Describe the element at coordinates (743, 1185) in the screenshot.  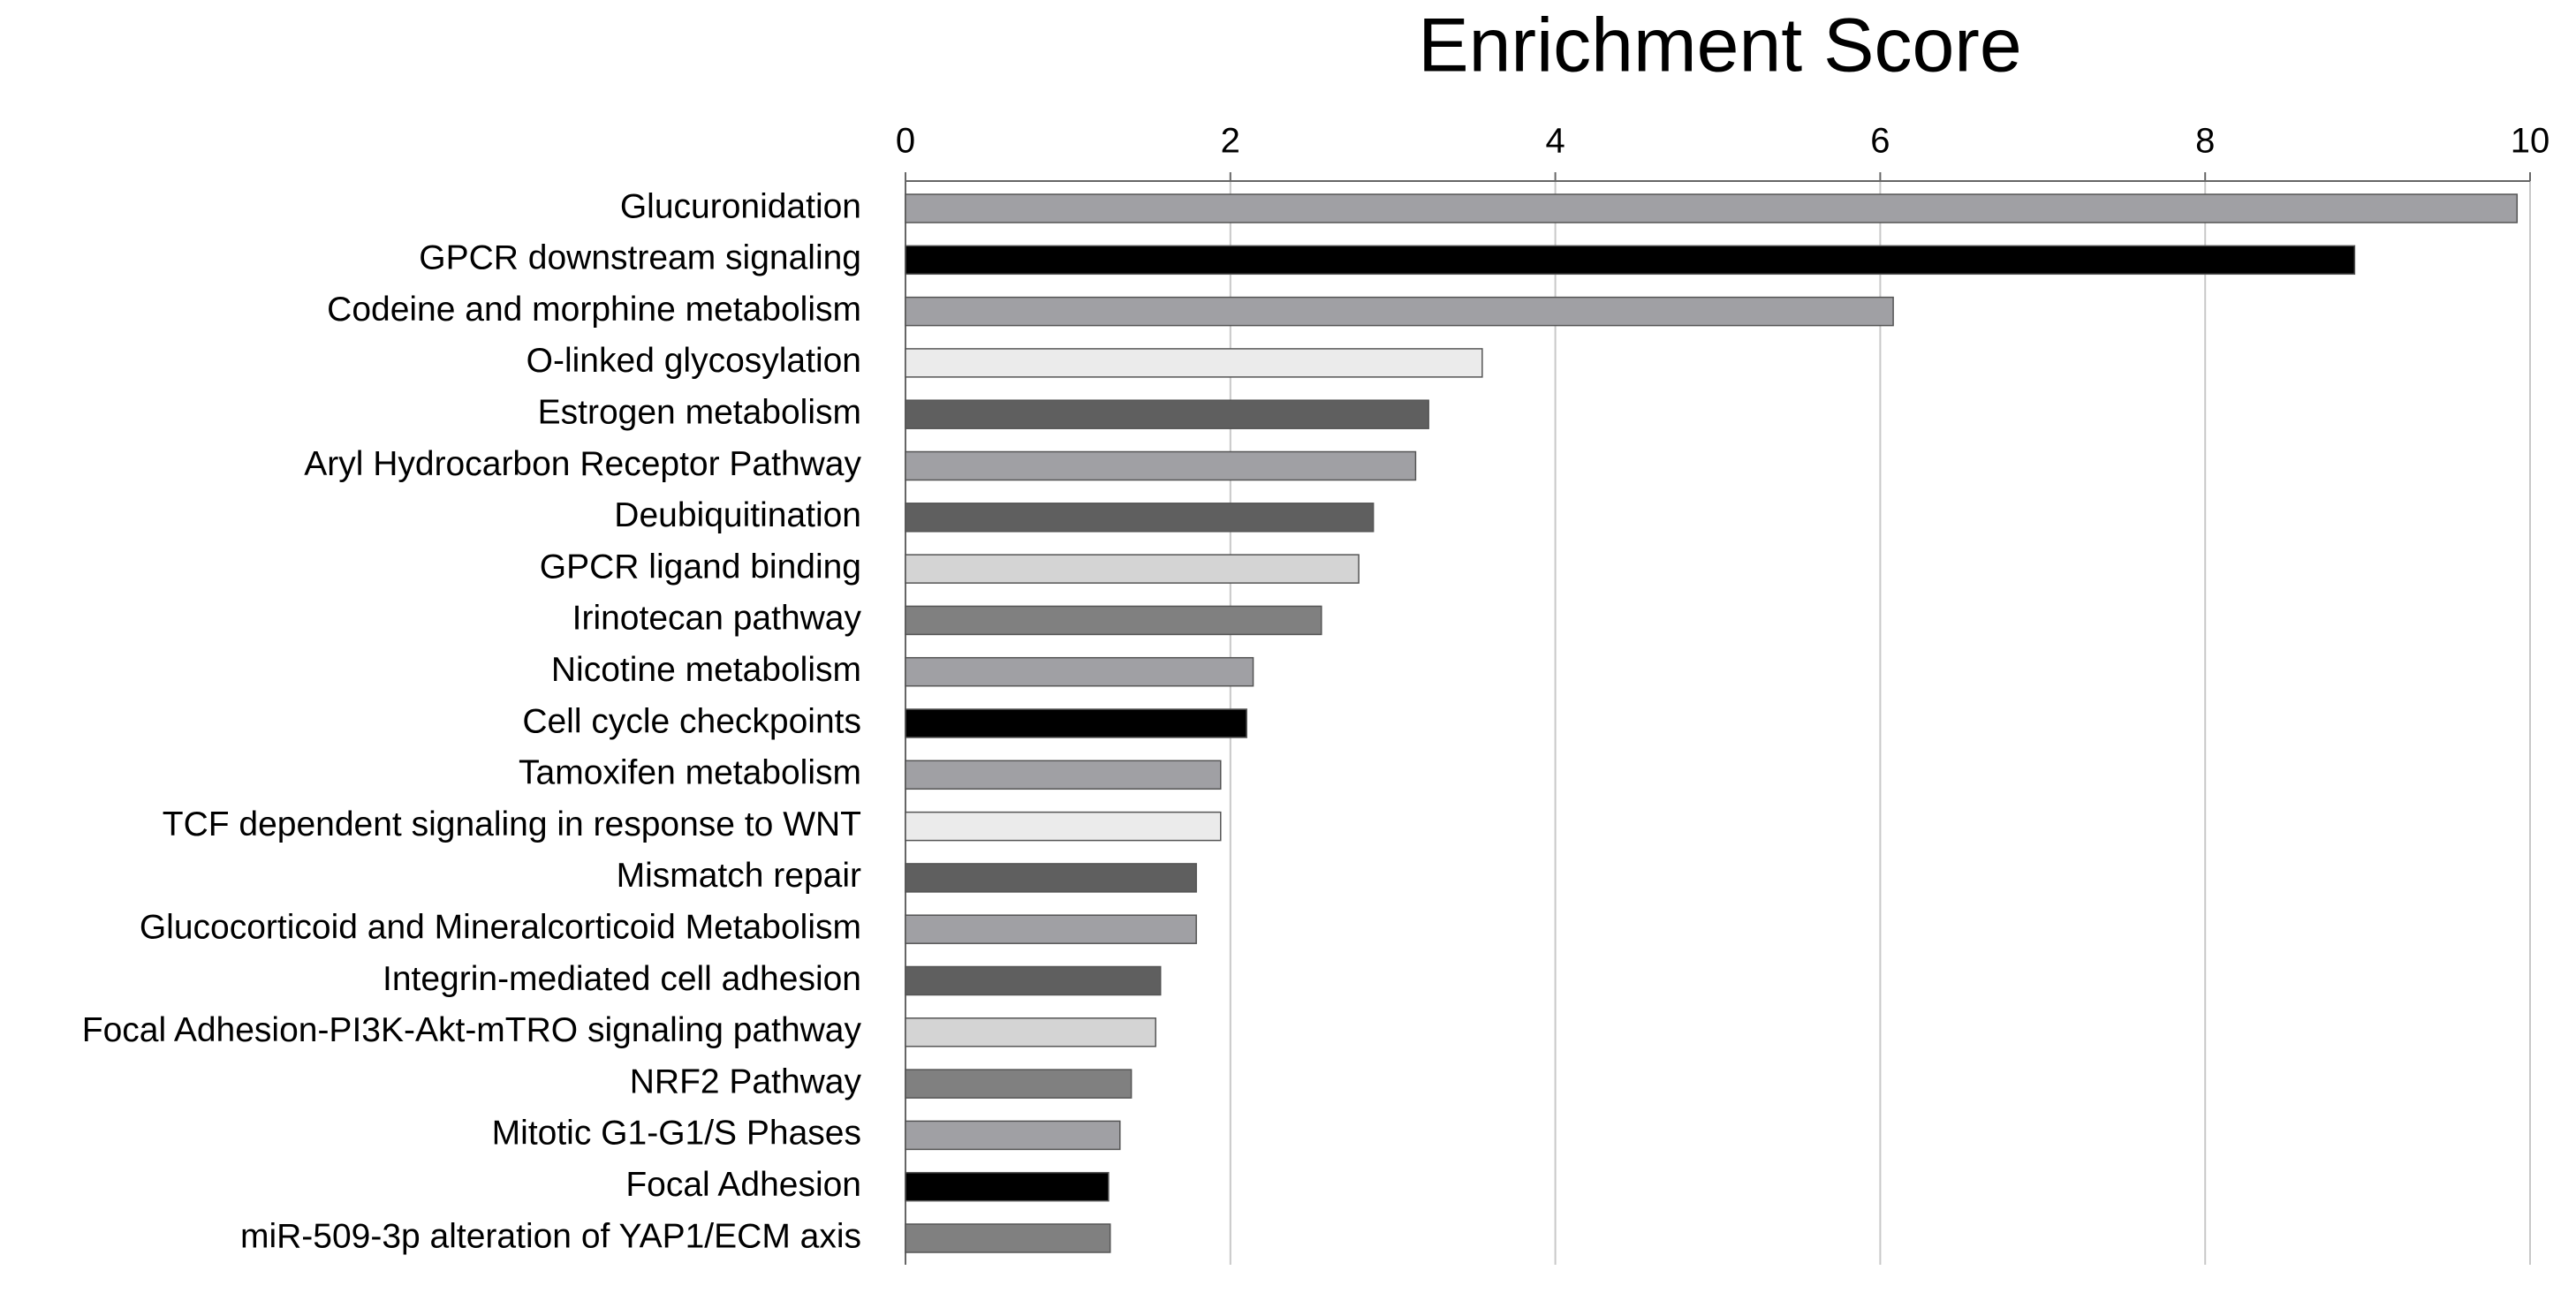
I see `y-tick-label: Focal Adhesion` at that location.